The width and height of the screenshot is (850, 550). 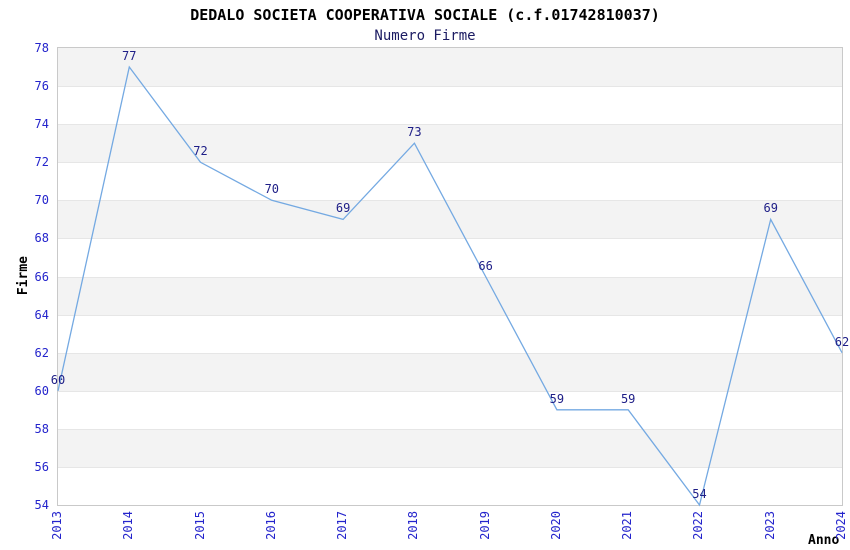 What do you see at coordinates (413, 525) in the screenshot?
I see `x-tick-label: 2018` at bounding box center [413, 525].